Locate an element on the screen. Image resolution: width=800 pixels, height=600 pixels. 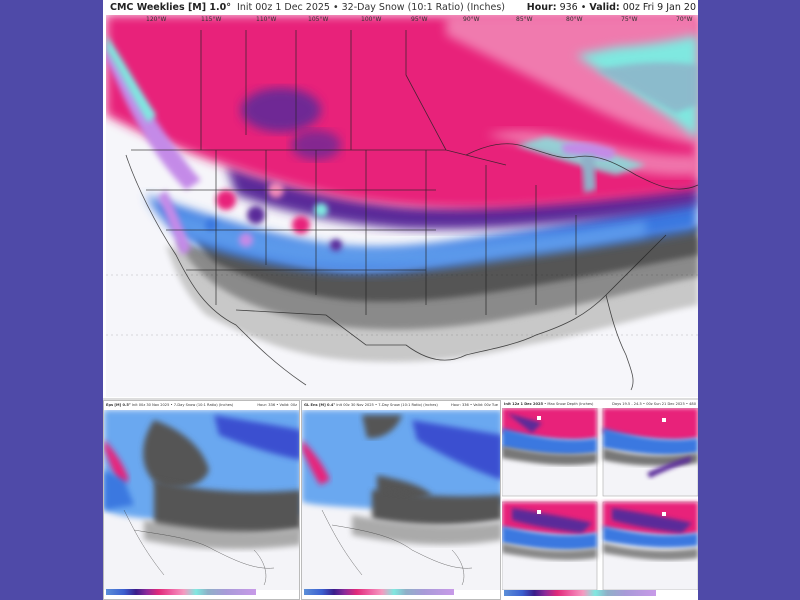
grid-map-br is located at coordinates (650, 545).